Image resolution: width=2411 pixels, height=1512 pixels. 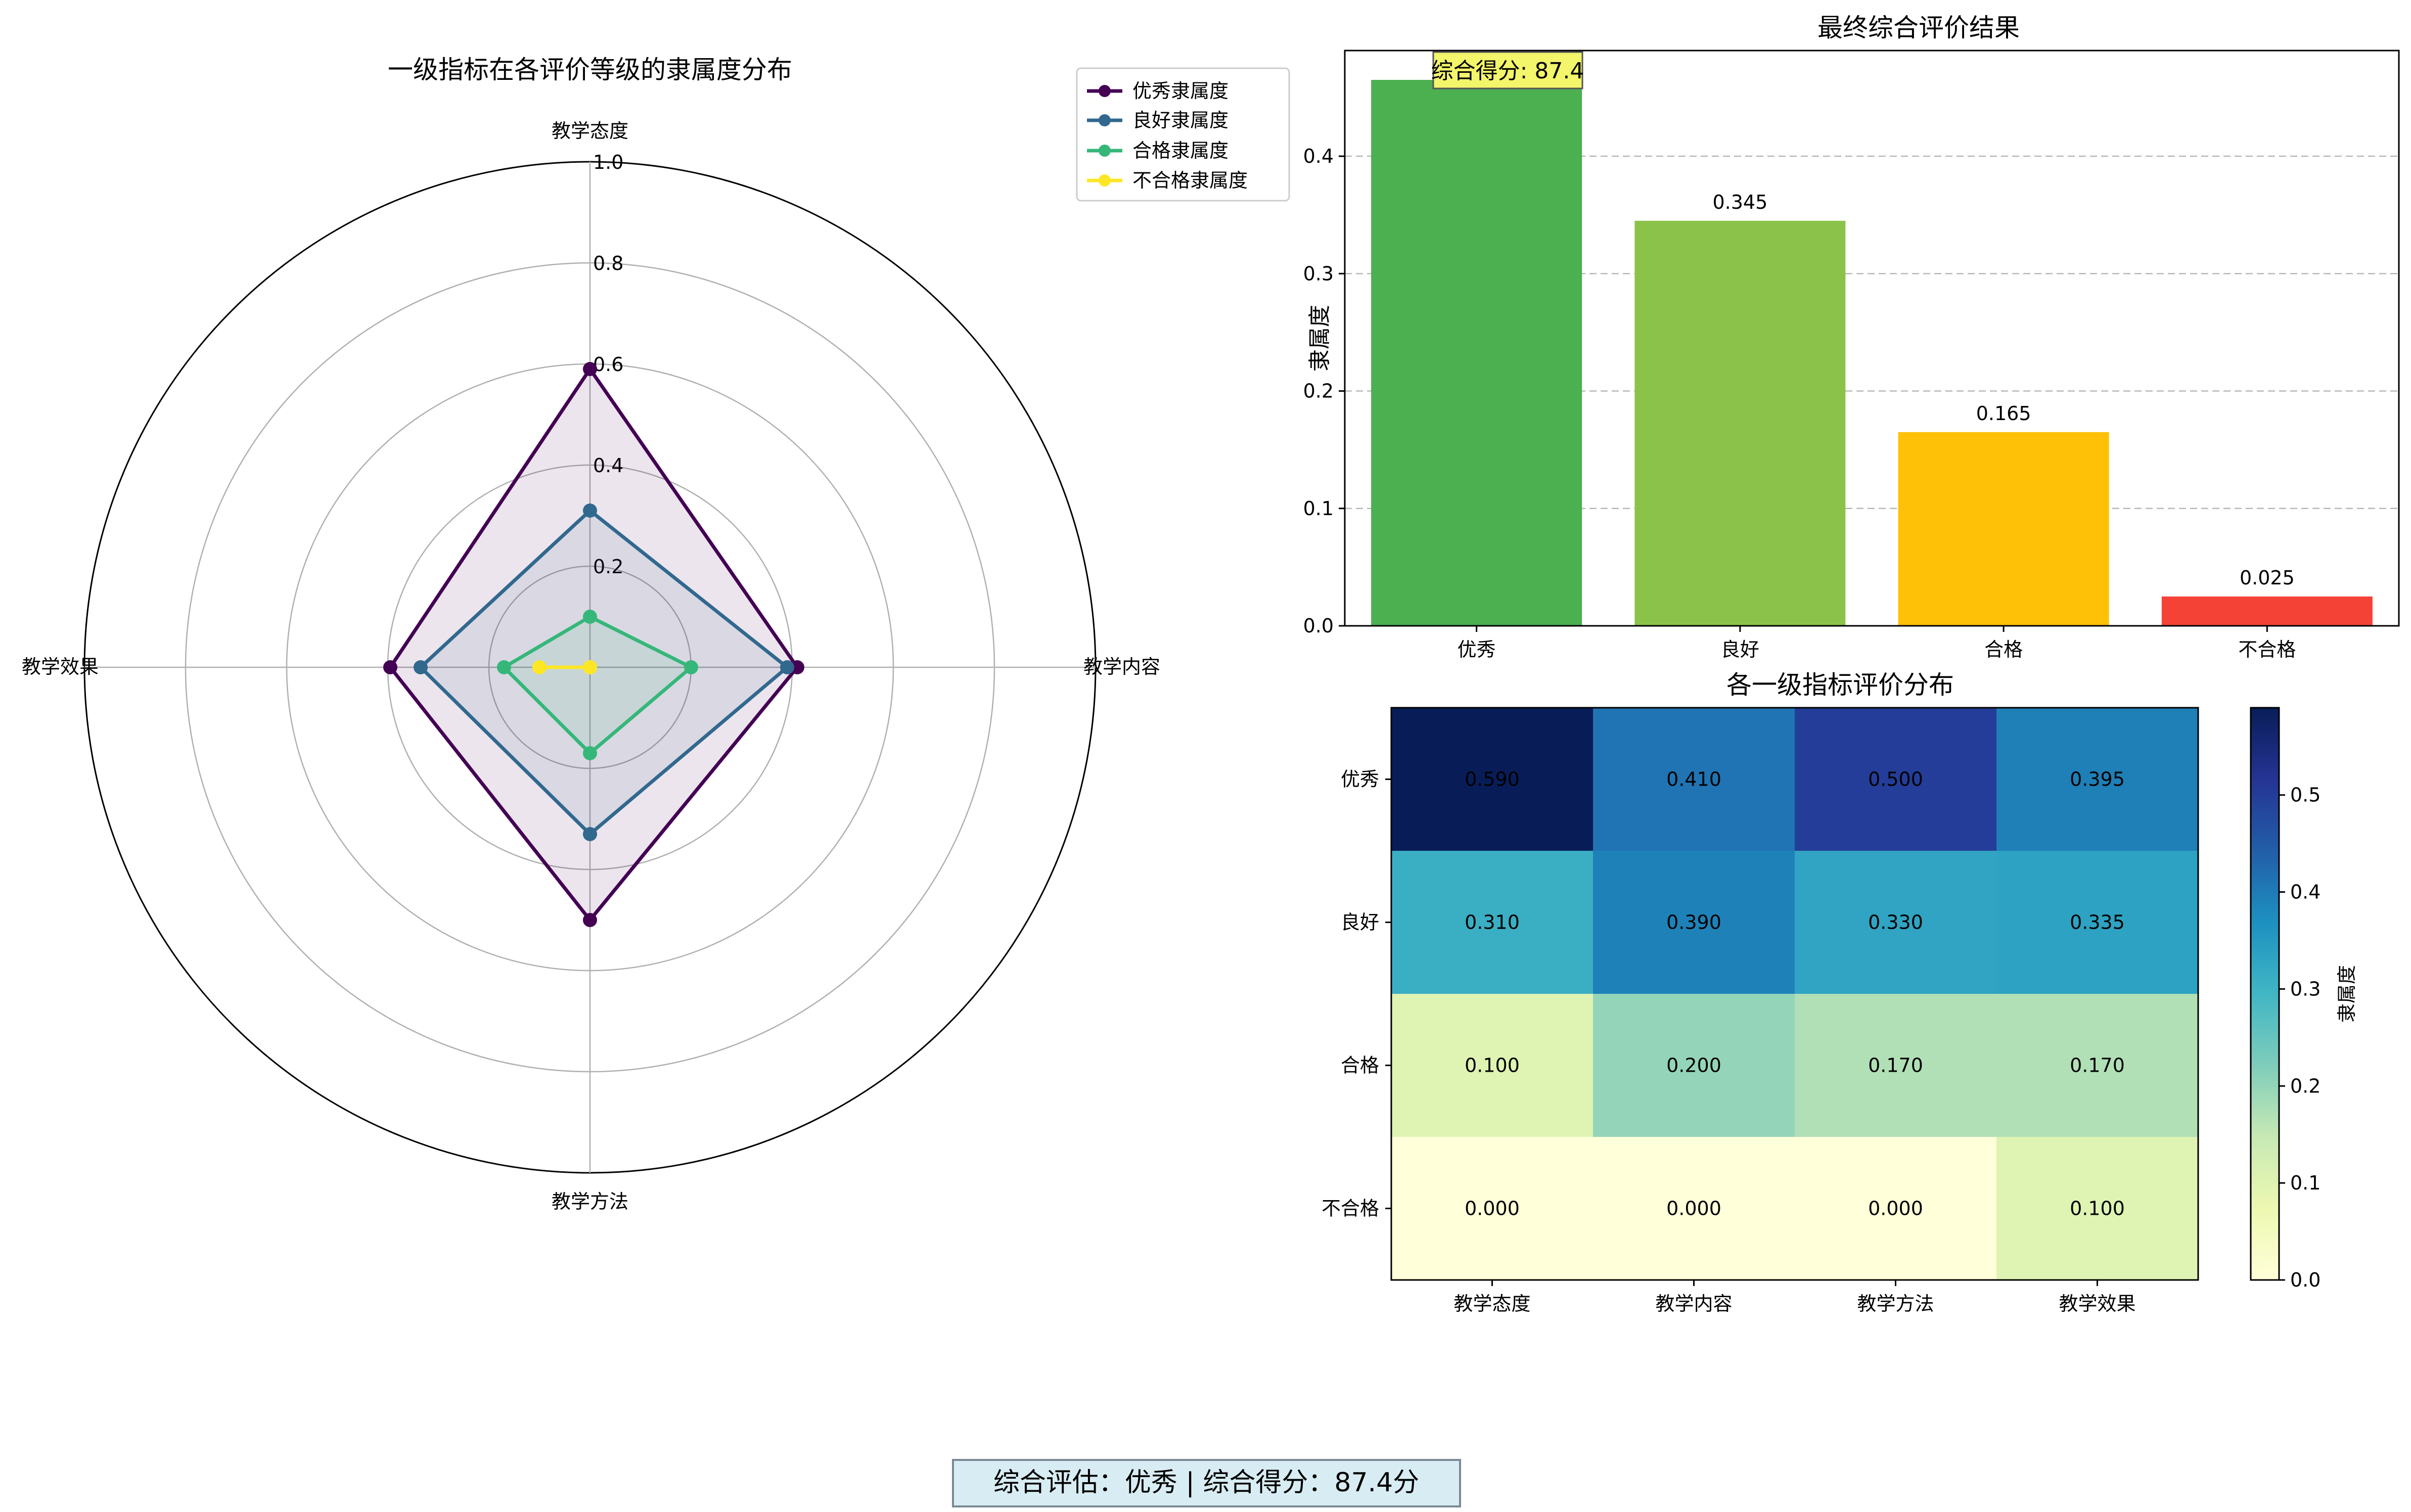 I want to click on bar-x-tick-label: 合格, so click(x=2003, y=650).